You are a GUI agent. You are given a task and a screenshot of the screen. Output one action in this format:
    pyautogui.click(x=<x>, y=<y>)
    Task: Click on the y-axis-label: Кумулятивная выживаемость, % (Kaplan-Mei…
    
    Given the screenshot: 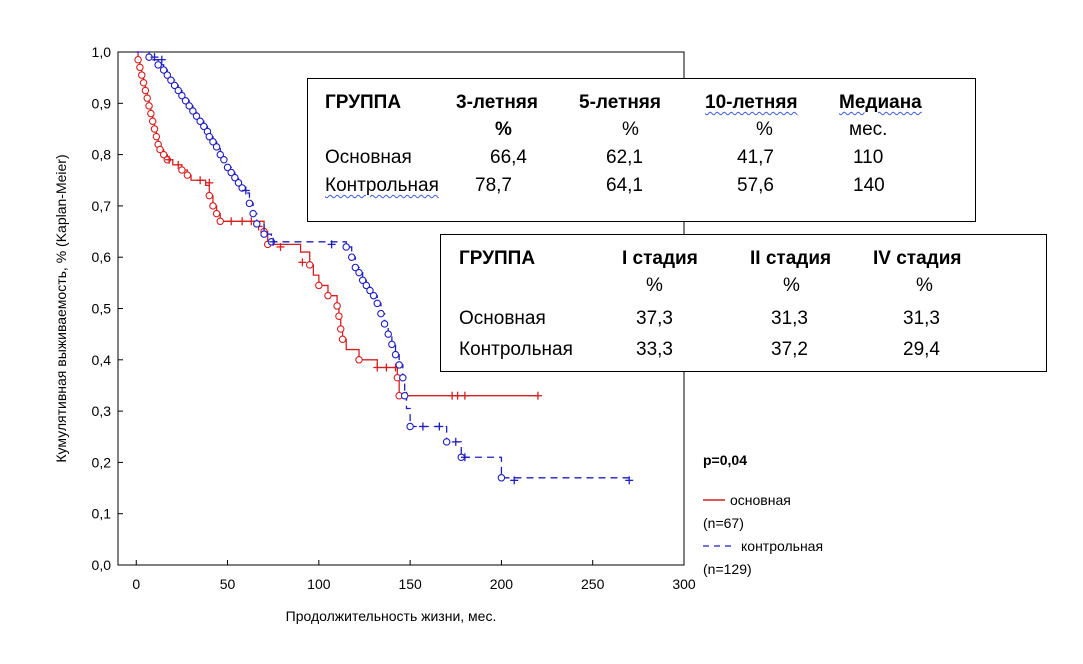 What is the action you would take?
    pyautogui.click(x=61, y=308)
    